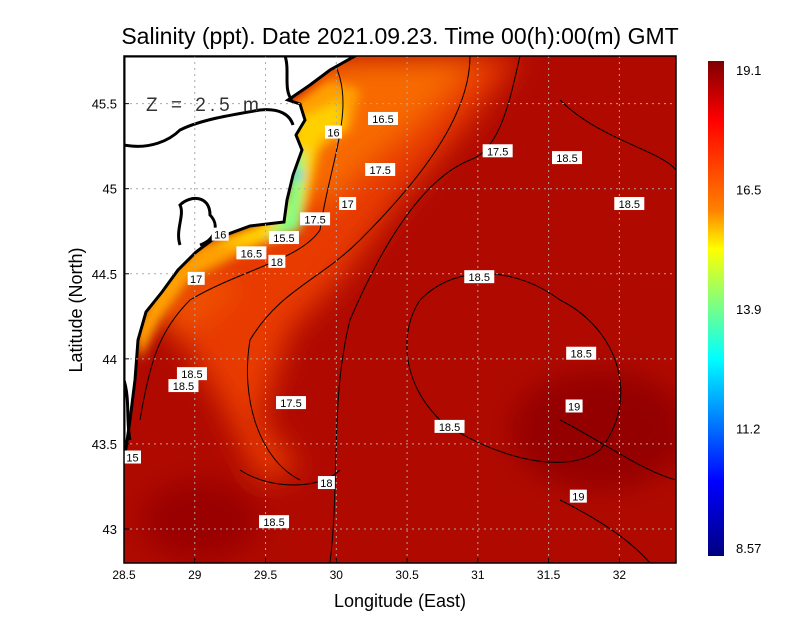  What do you see at coordinates (104, 104) in the screenshot?
I see `y-tick-label: 45.5` at bounding box center [104, 104].